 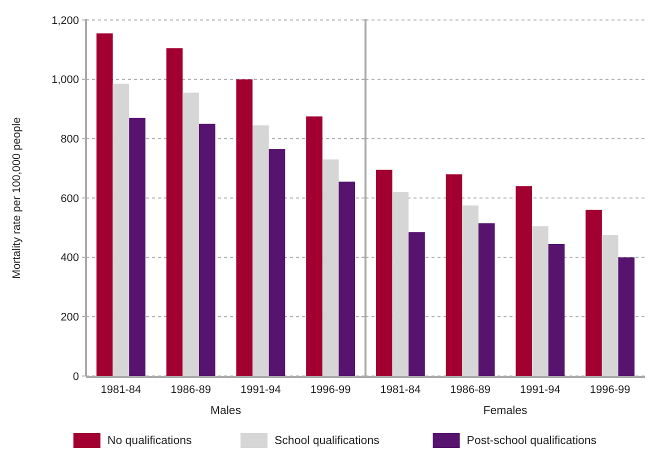 What do you see at coordinates (149, 441) in the screenshot?
I see `legend-label: No qualifications` at bounding box center [149, 441].